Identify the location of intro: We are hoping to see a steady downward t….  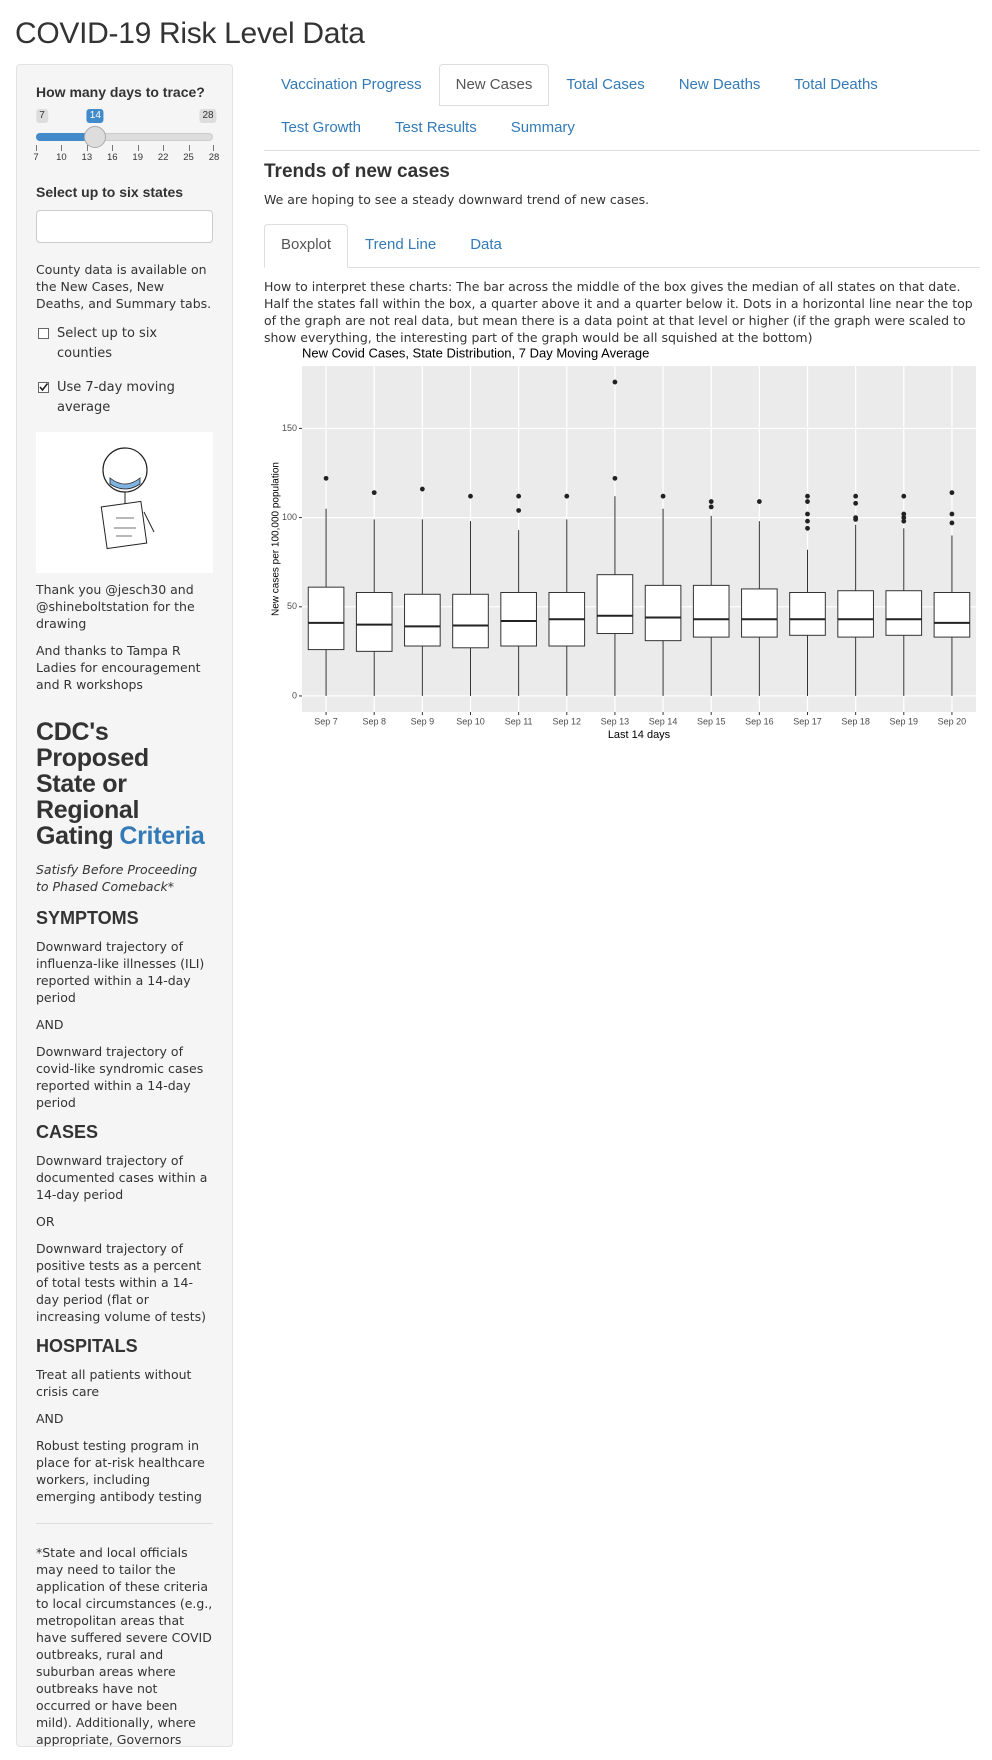
(457, 199).